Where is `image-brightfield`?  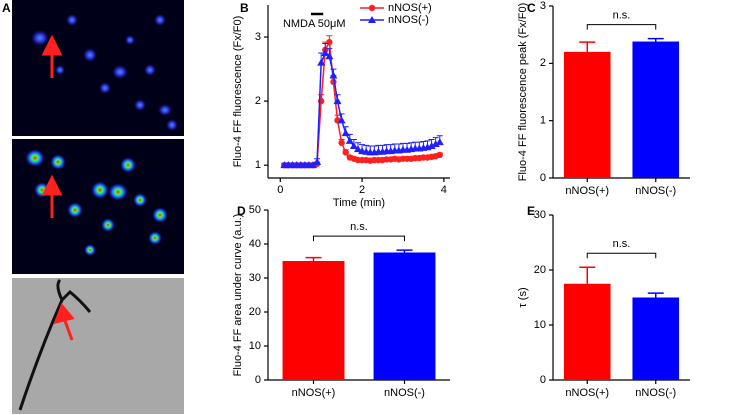
image-brightfield is located at coordinates (98, 346).